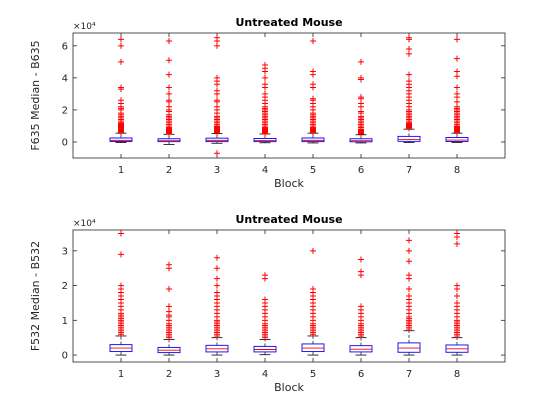 Image resolution: width=560 pixels, height=420 pixels. What do you see at coordinates (313, 170) in the screenshot?
I see `x-tick-label: 5` at bounding box center [313, 170].